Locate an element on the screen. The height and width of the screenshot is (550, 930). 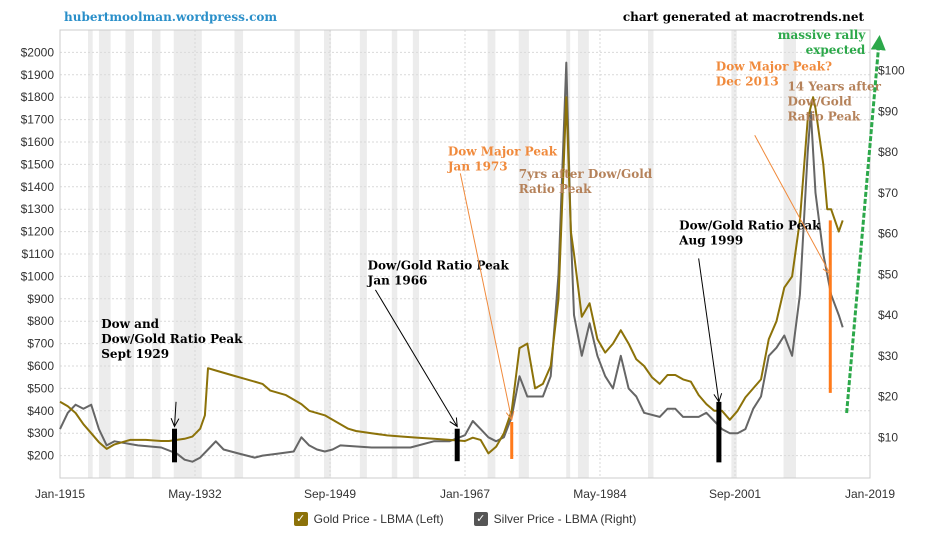
left-tick-label: $1300 is located at coordinates (38, 209).